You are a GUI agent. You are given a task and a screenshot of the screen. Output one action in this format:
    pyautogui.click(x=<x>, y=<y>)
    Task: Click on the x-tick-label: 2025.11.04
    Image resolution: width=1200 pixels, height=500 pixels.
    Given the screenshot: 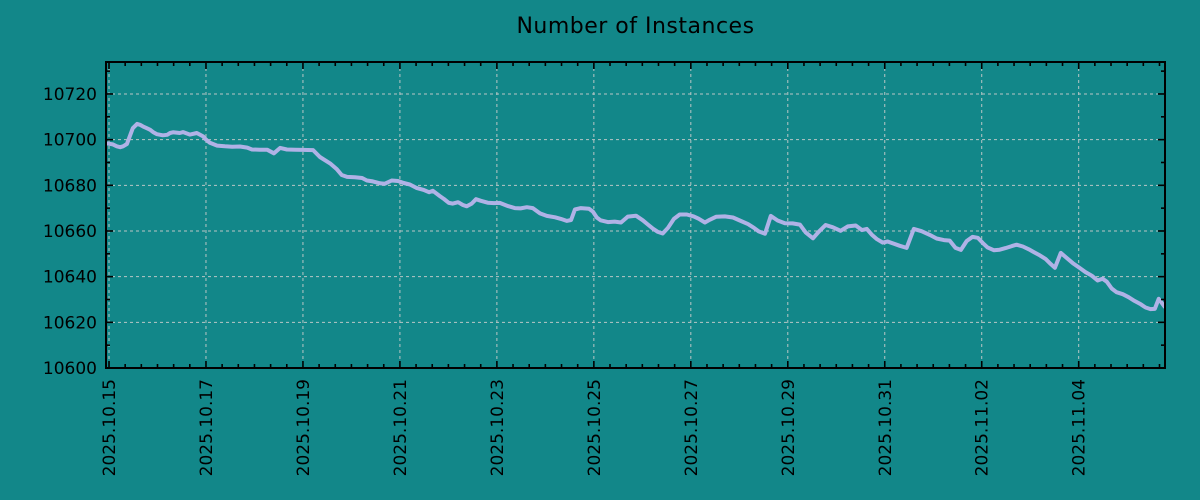 What is the action you would take?
    pyautogui.click(x=1080, y=427)
    